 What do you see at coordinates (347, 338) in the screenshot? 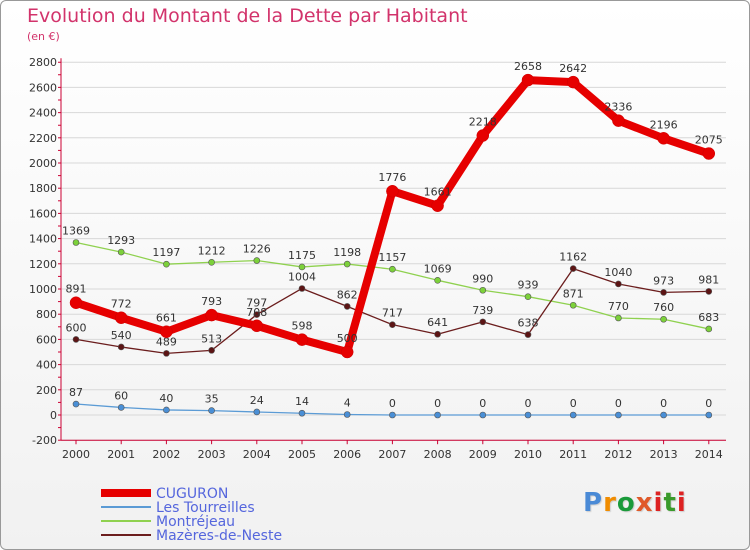
I see `data-label: 500` at bounding box center [347, 338].